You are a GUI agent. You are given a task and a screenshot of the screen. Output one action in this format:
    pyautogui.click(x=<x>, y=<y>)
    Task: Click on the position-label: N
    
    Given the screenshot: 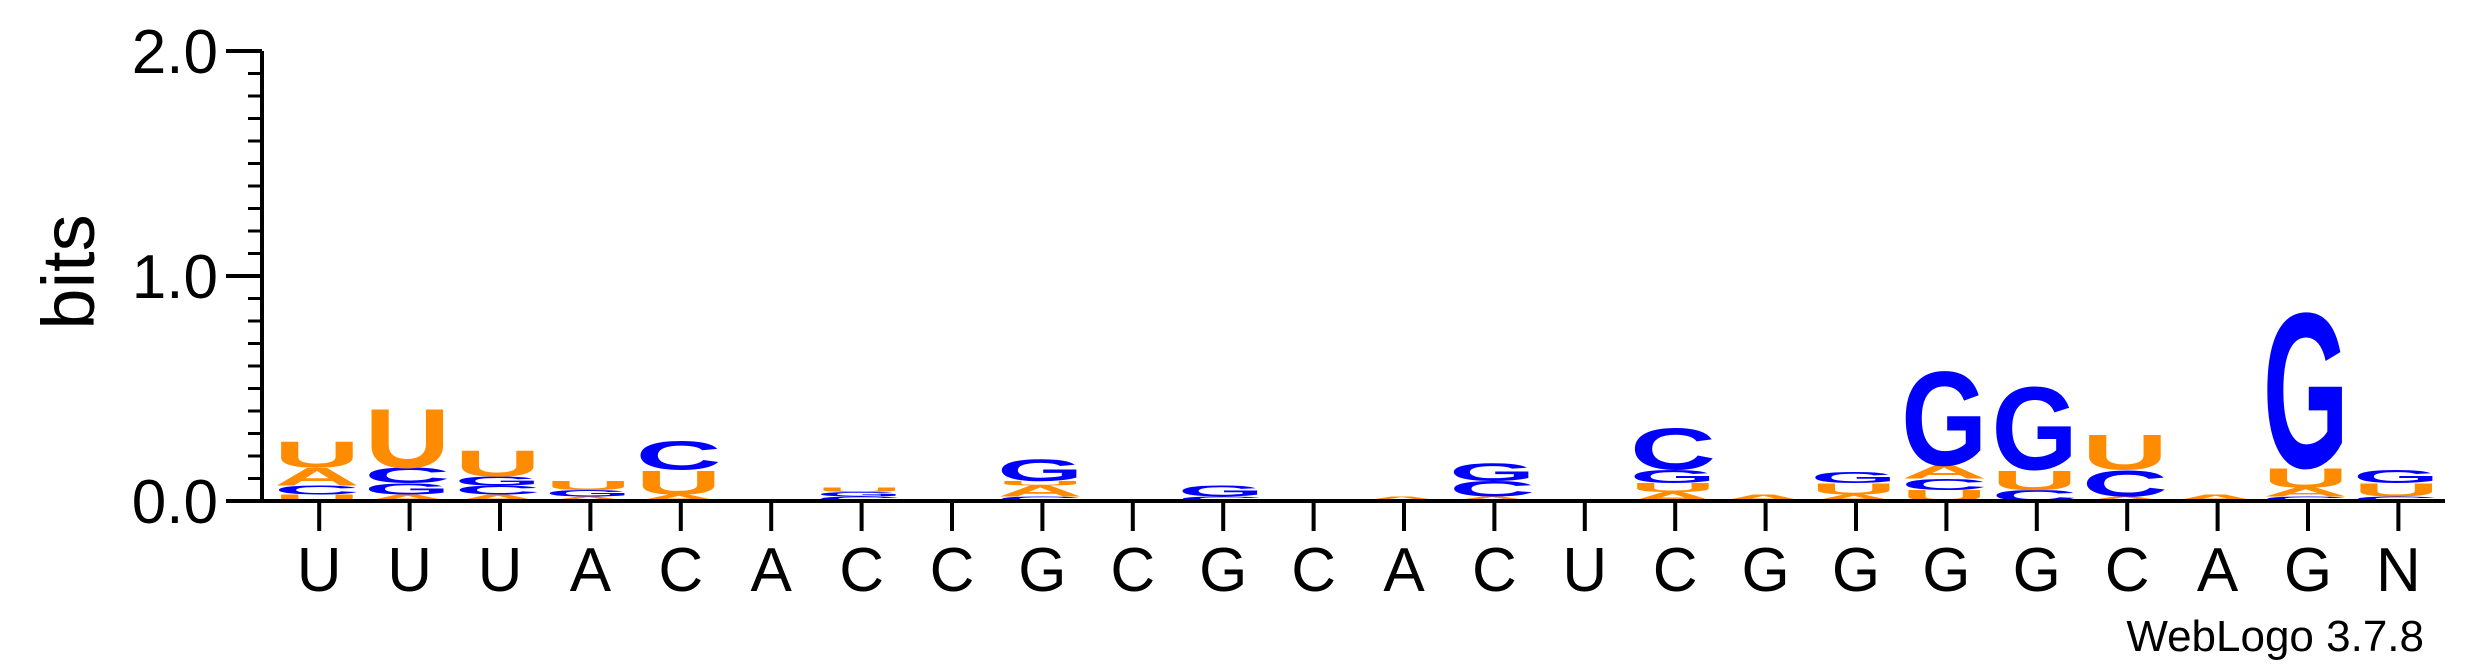 What is the action you would take?
    pyautogui.click(x=2398, y=570)
    